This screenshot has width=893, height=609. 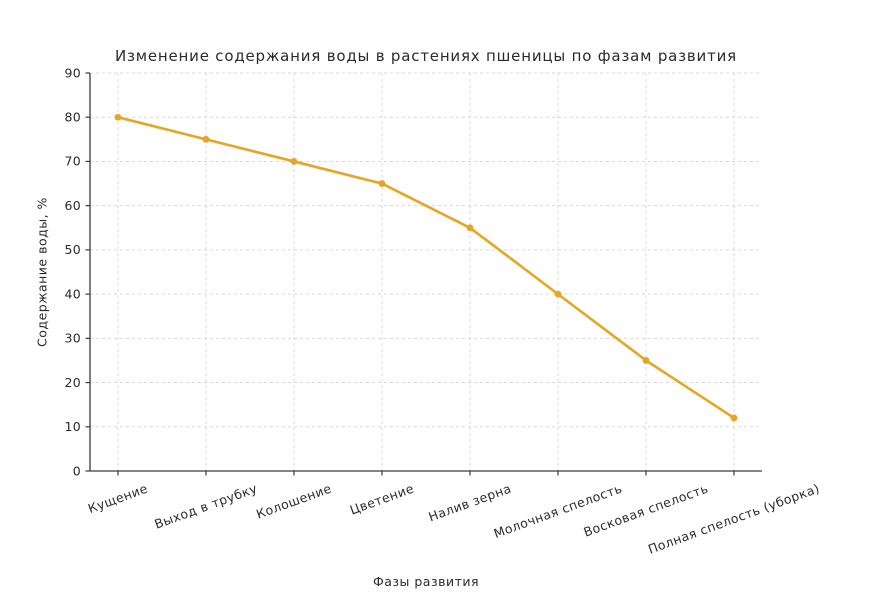 What do you see at coordinates (72, 382) in the screenshot?
I see `y-tick-label: 20` at bounding box center [72, 382].